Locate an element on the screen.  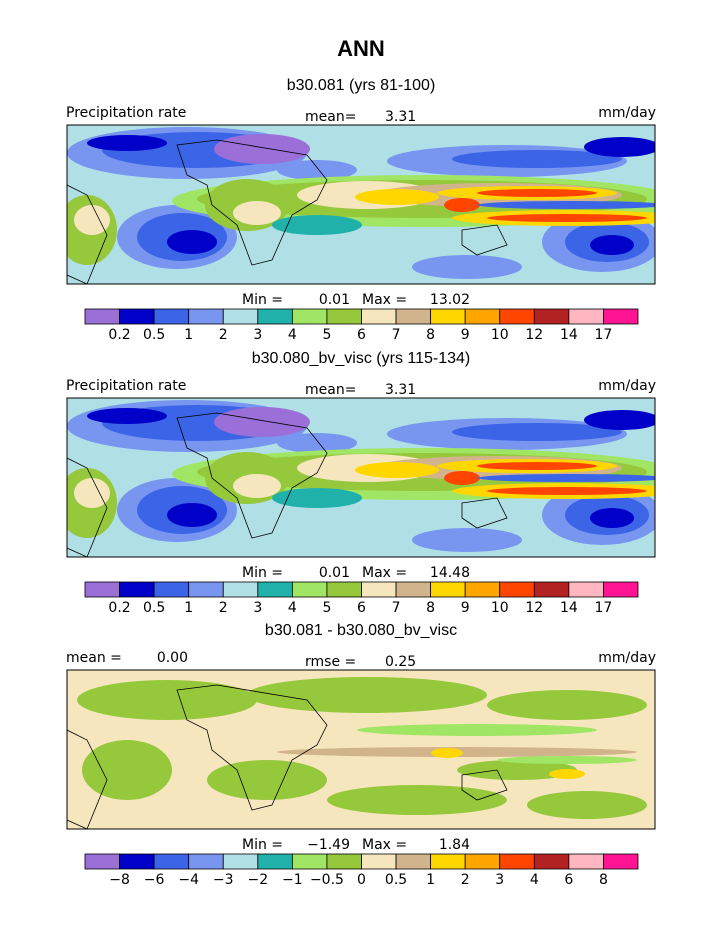
colorbar-label: 7 is located at coordinates (396, 335).